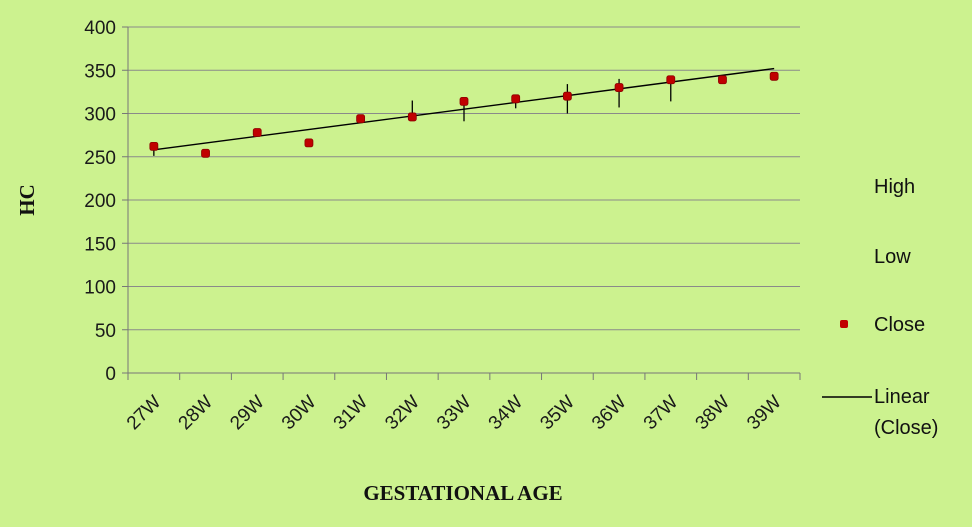  What do you see at coordinates (906, 428) in the screenshot?
I see `legend-label-linear-line: (Close)` at bounding box center [906, 428].